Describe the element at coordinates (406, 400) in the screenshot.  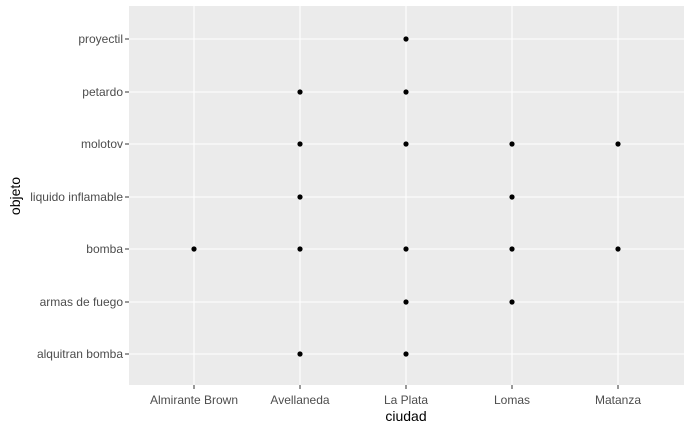
I see `x-tick-label: La Plata` at that location.